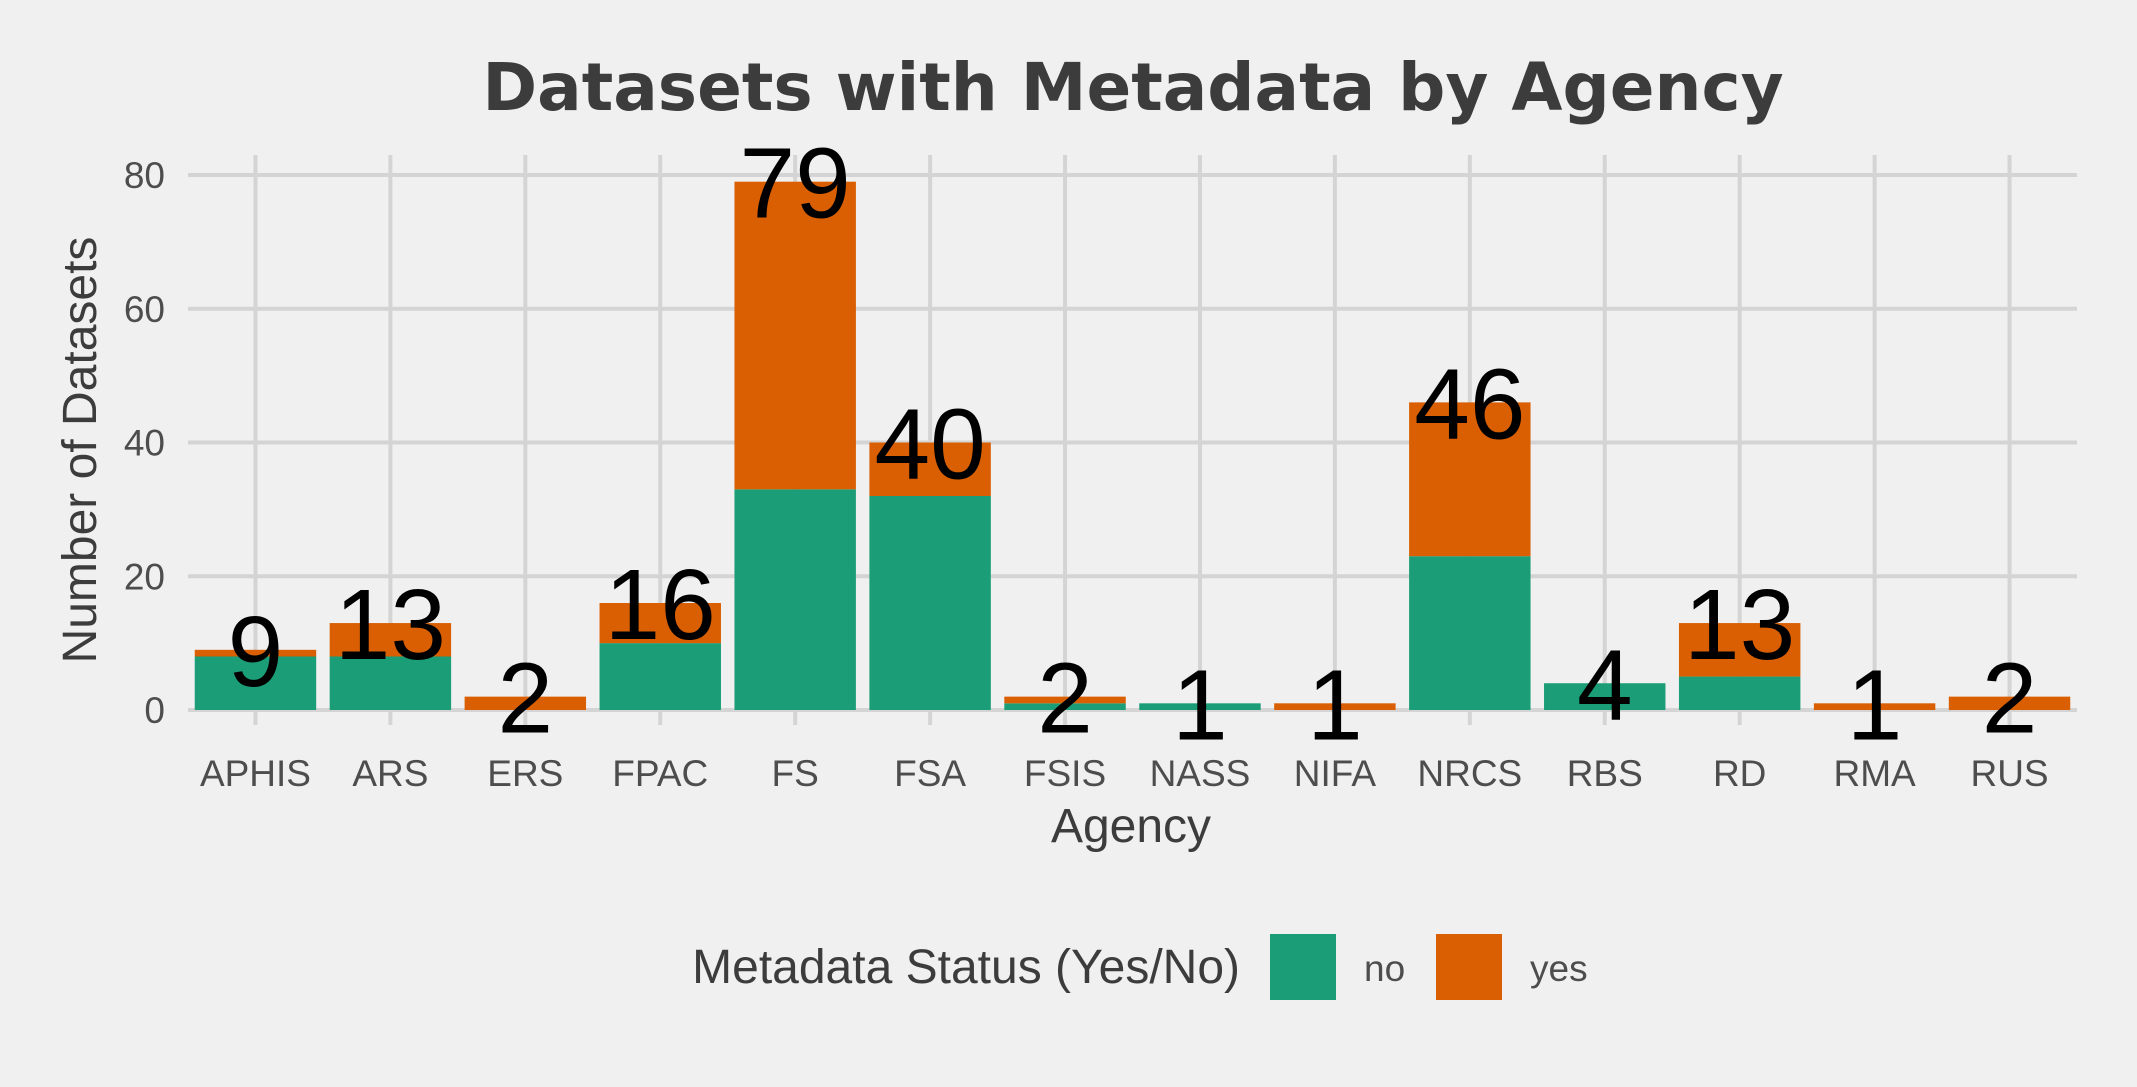 The width and height of the screenshot is (2137, 1087). Describe the element at coordinates (1605, 696) in the screenshot. I see `bar-no-rbs` at that location.